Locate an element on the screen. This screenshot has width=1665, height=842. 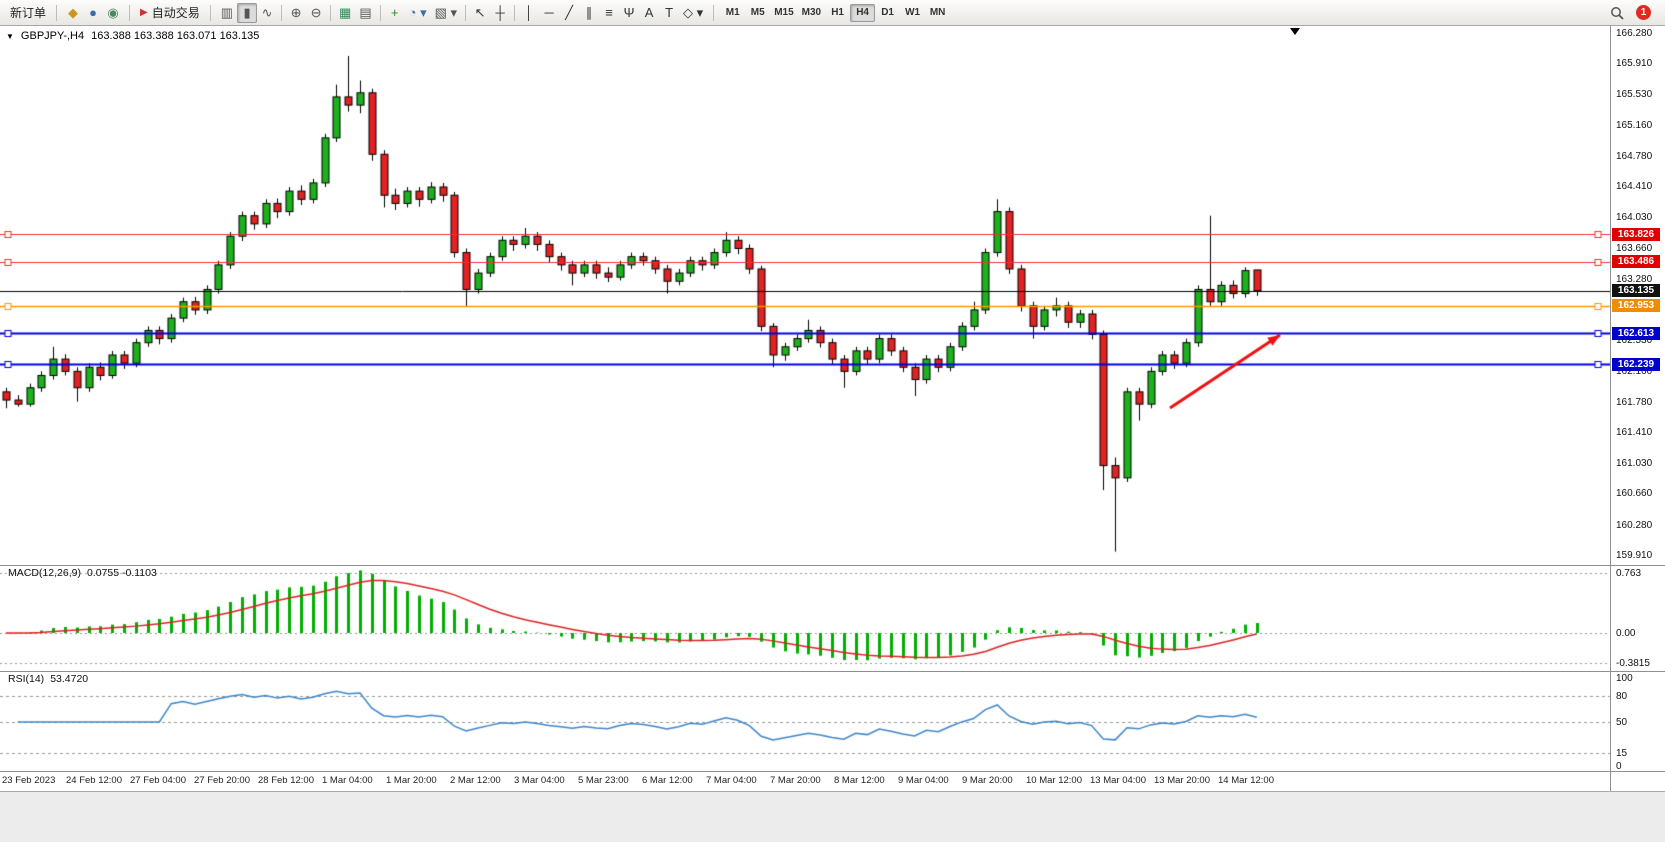
timeframe-h4: H4 is located at coordinates (863, 12).